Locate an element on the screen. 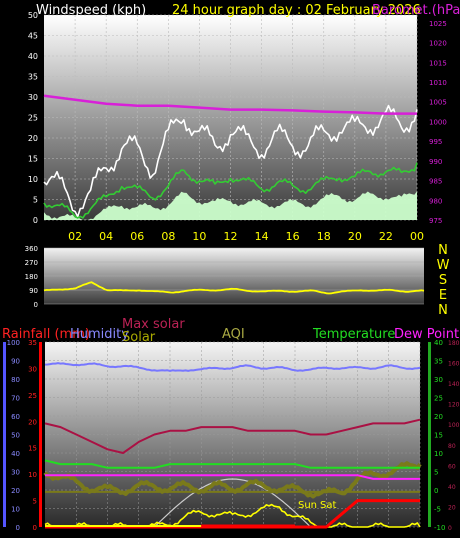 The height and width of the screenshot is (538, 460). temp-y-tick: 10 is located at coordinates (438, 454).